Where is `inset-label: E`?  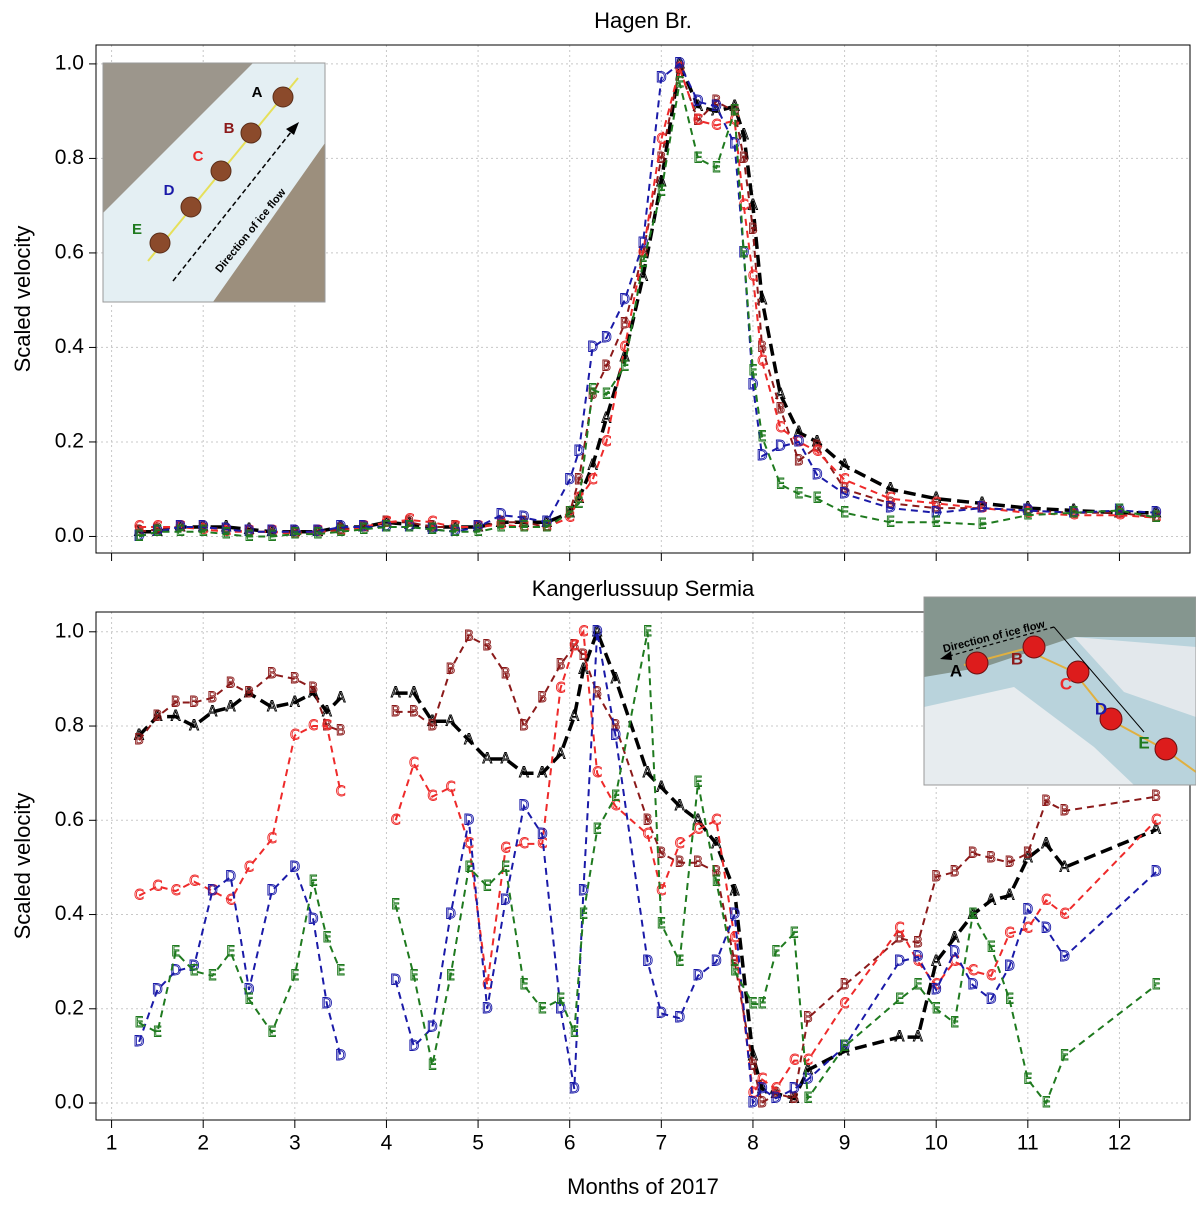
inset-label: E is located at coordinates (1143, 742).